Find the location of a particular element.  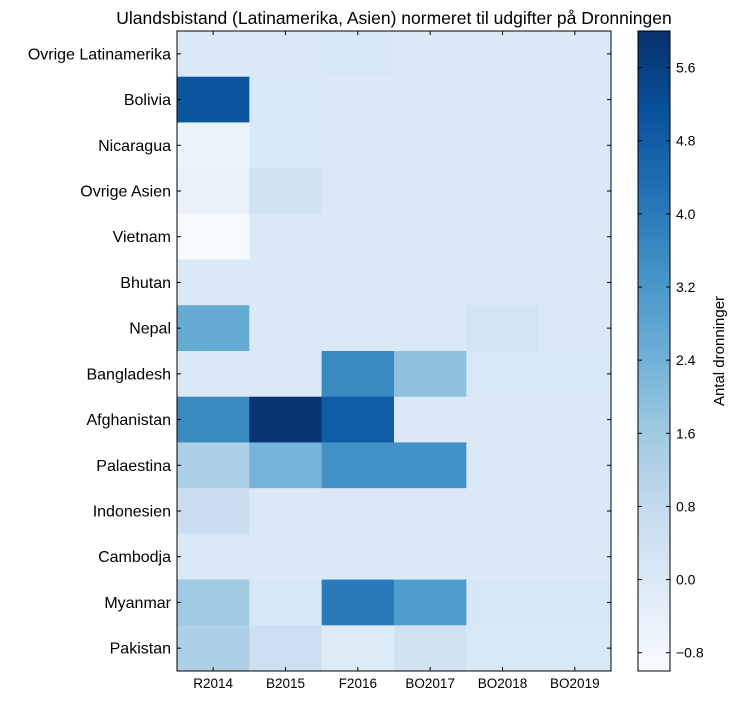

colorbar-tick-label: 0.8 is located at coordinates (686, 506).